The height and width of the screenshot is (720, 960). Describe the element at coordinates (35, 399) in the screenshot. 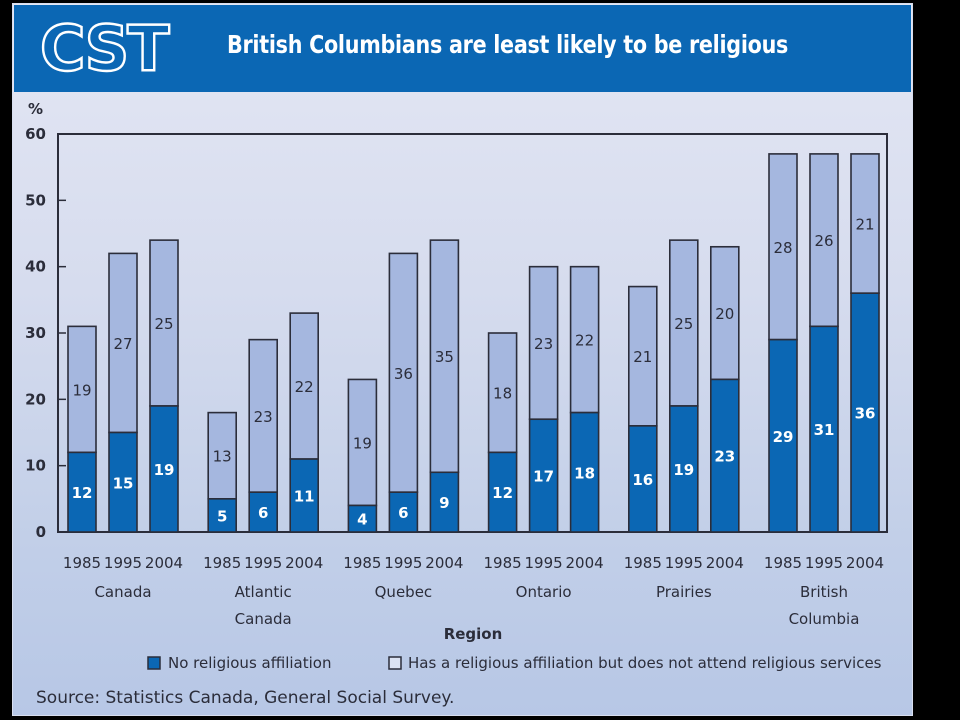

I see `y-tick-label: 20` at that location.